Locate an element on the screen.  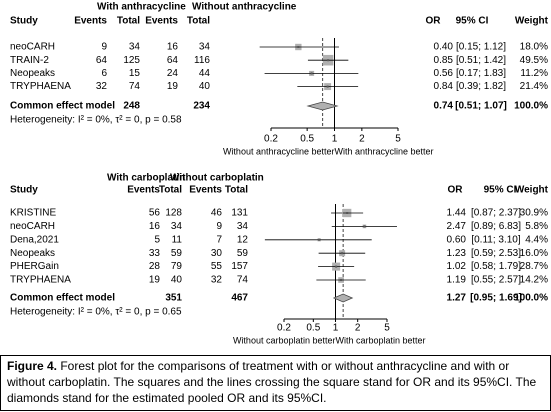
x-label-right: With carboplatin better is located at coordinates (381, 340).